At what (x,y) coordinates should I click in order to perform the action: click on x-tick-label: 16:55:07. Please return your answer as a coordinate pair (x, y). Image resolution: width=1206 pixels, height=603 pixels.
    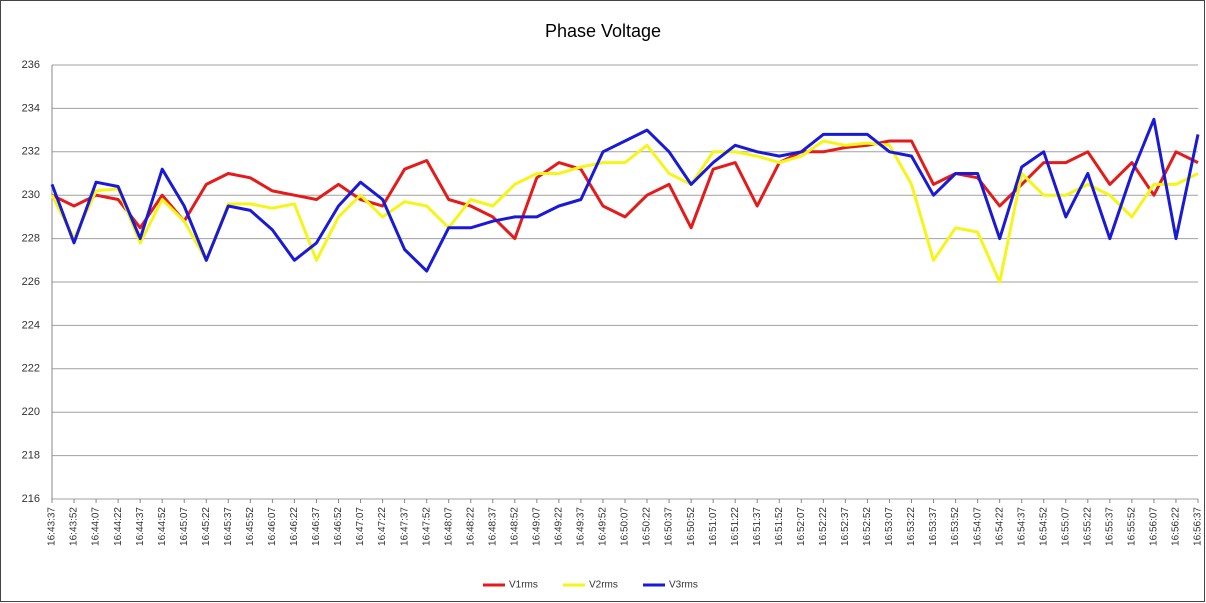
    Looking at the image, I should click on (1065, 526).